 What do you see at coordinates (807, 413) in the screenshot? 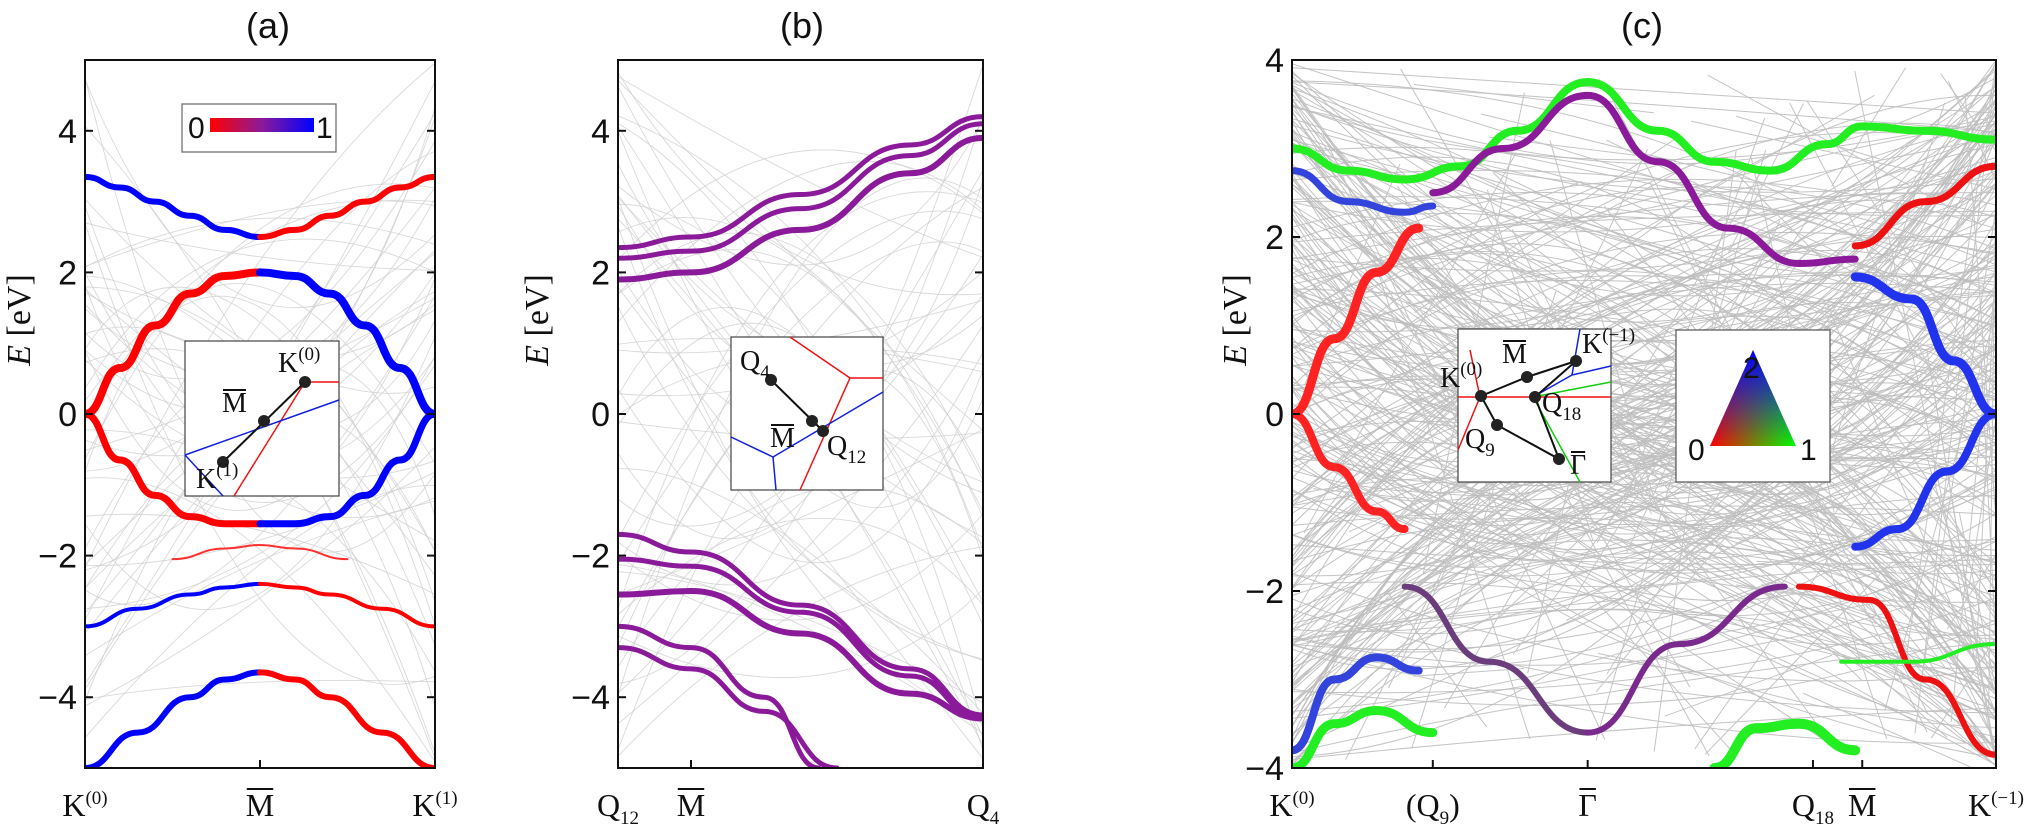
I see `panel-b-inset: Q4M Q12` at bounding box center [807, 413].